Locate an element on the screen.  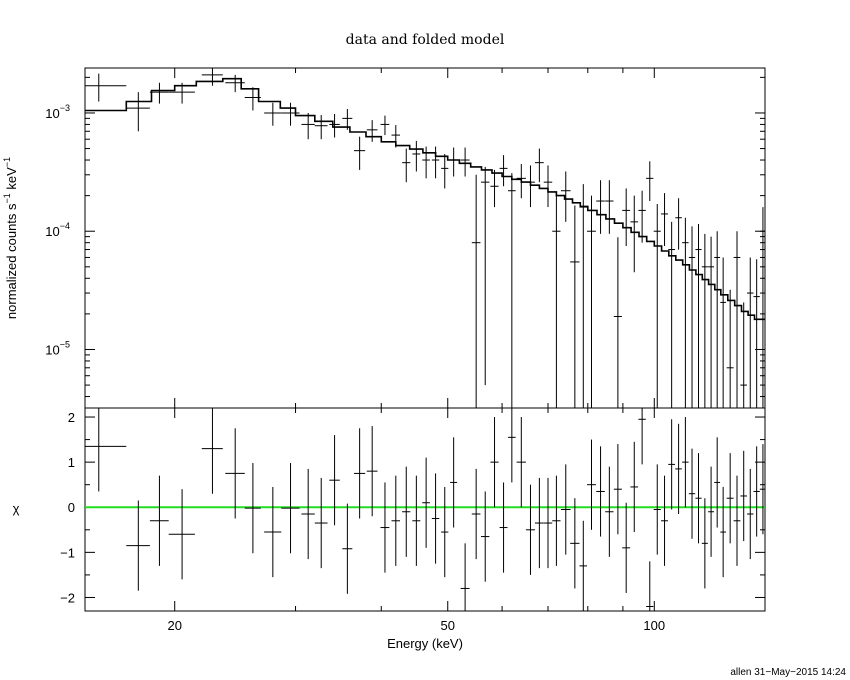
x-axis-label: Energy (keV) is located at coordinates (425, 643).